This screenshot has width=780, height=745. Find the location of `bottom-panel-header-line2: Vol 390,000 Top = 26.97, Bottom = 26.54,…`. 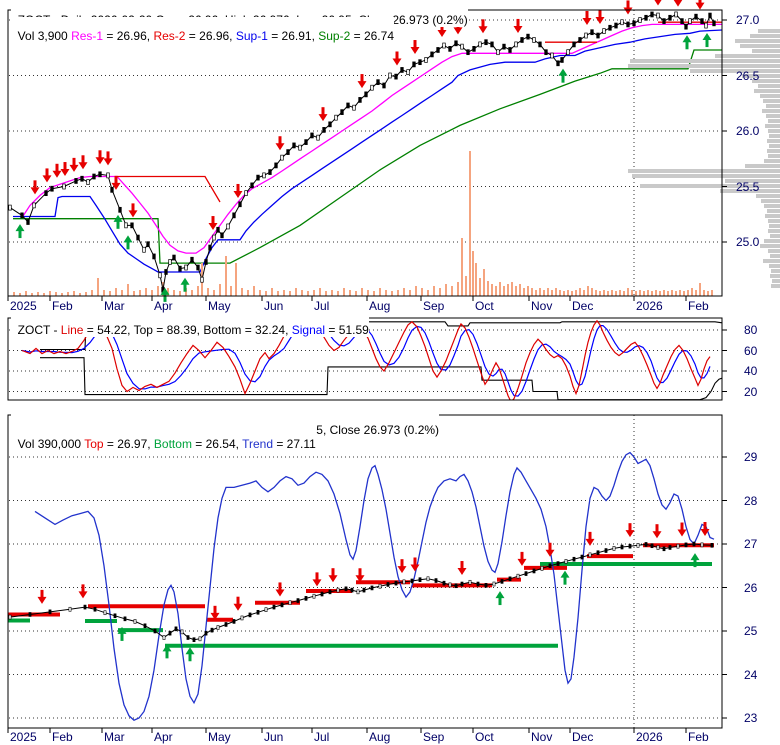

bottom-panel-header-line2: Vol 390,000 Top = 26.97, Bottom = 26.54,… is located at coordinates (163, 438).